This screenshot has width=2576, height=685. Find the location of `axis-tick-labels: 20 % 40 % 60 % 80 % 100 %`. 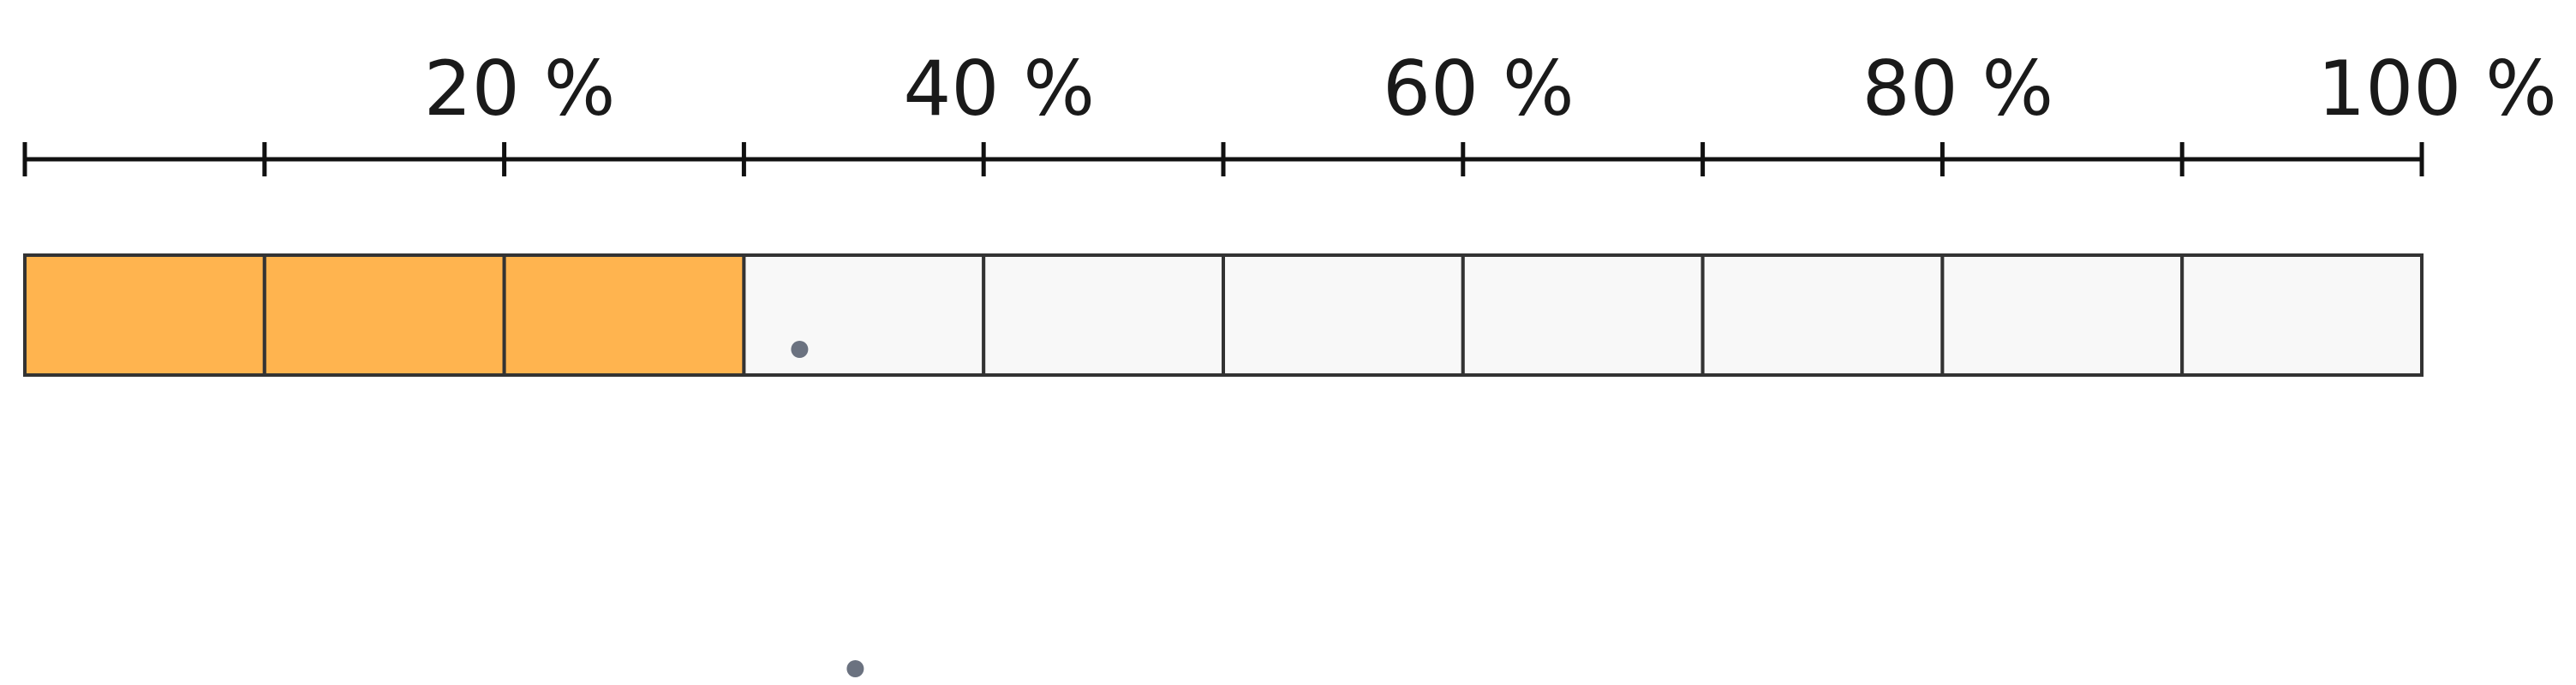

axis-tick-labels: 20 % 40 % 60 % 80 % 100 % is located at coordinates (1491, 89).